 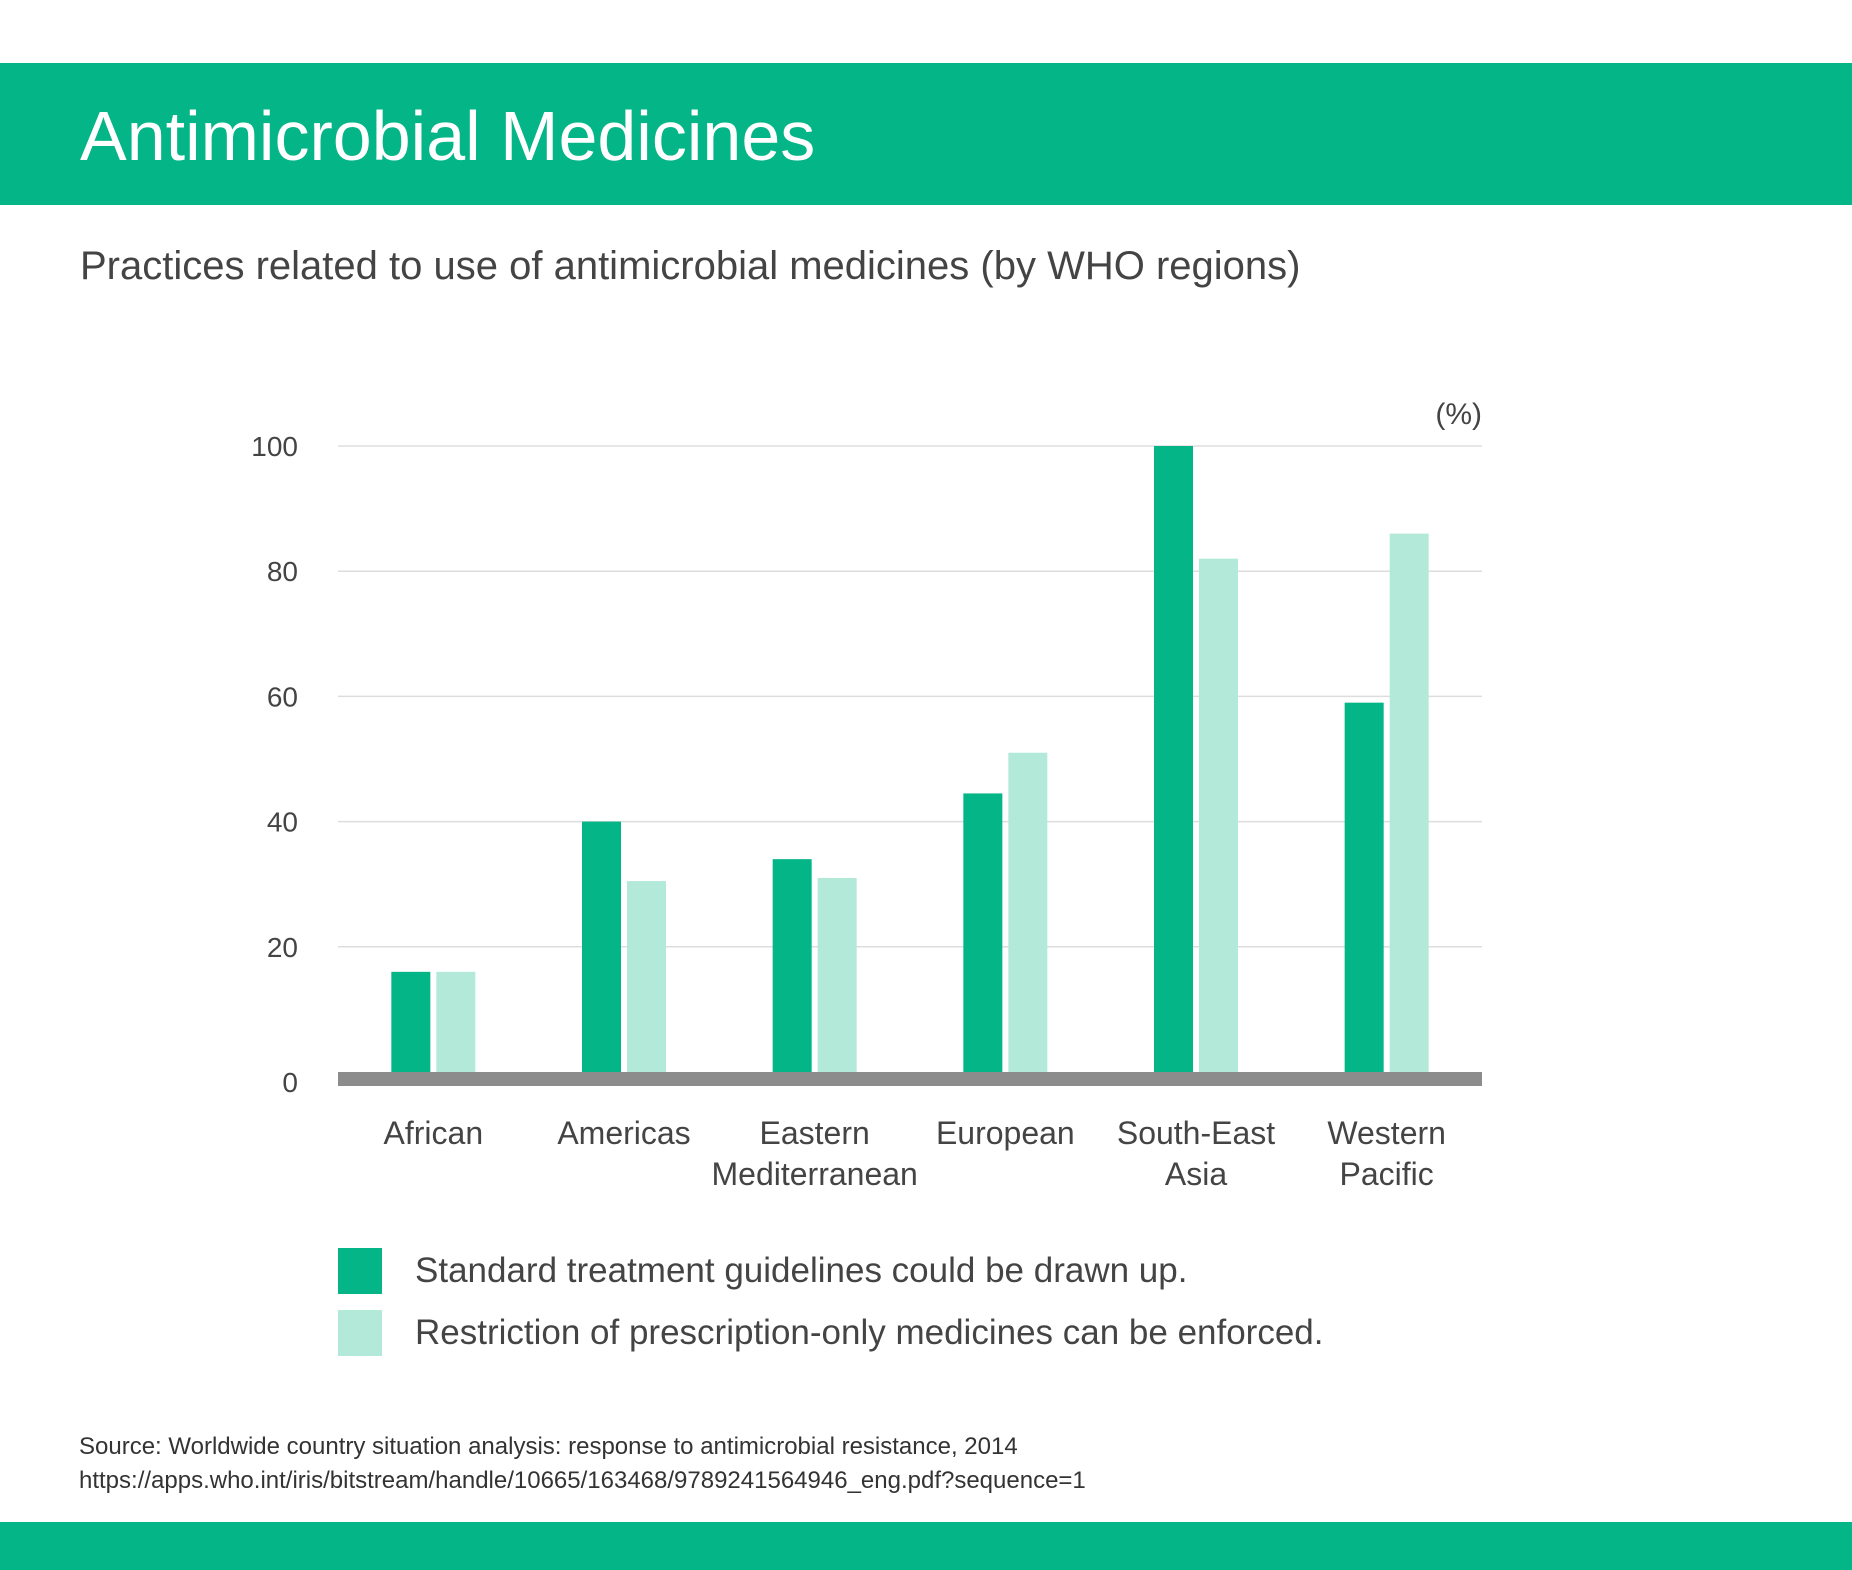 What do you see at coordinates (1196, 1174) in the screenshot?
I see `x-tick-label: Asia` at bounding box center [1196, 1174].